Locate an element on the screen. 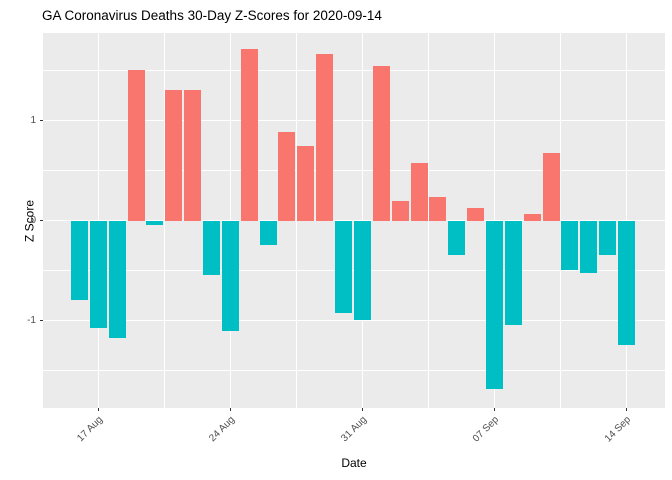 This screenshot has height=480, width=672. x-axis-title: Date is located at coordinates (354, 463).